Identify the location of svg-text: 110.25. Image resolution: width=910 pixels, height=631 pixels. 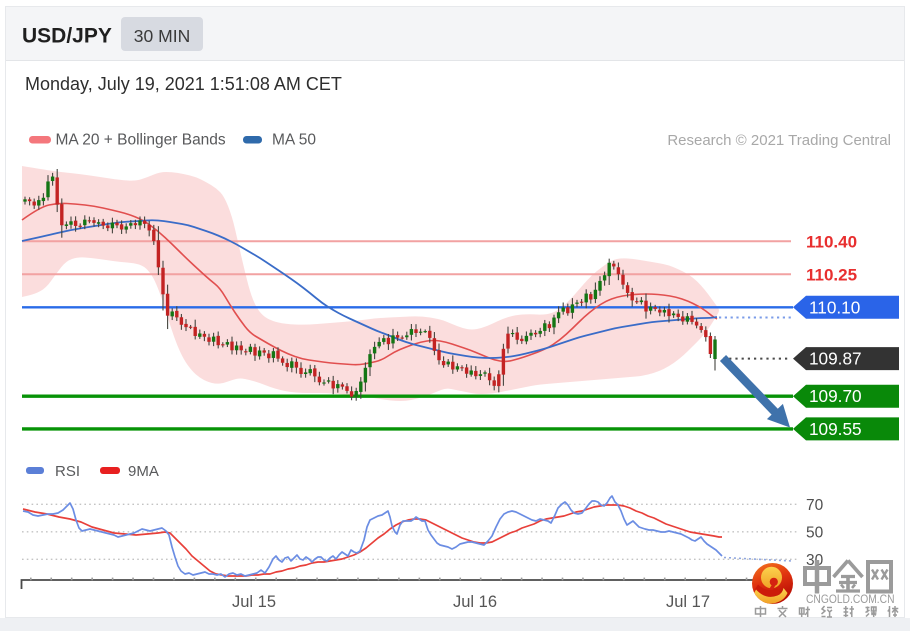
(831, 274).